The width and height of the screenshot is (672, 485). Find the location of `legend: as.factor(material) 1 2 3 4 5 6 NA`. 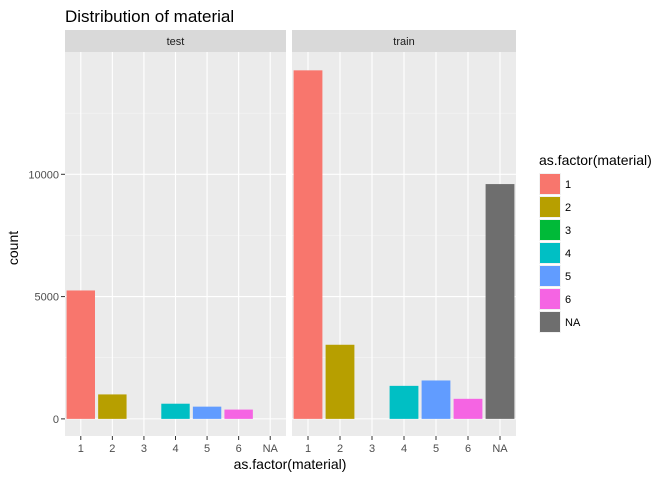

legend: as.factor(material) 1 2 3 4 5 6 NA is located at coordinates (595, 242).